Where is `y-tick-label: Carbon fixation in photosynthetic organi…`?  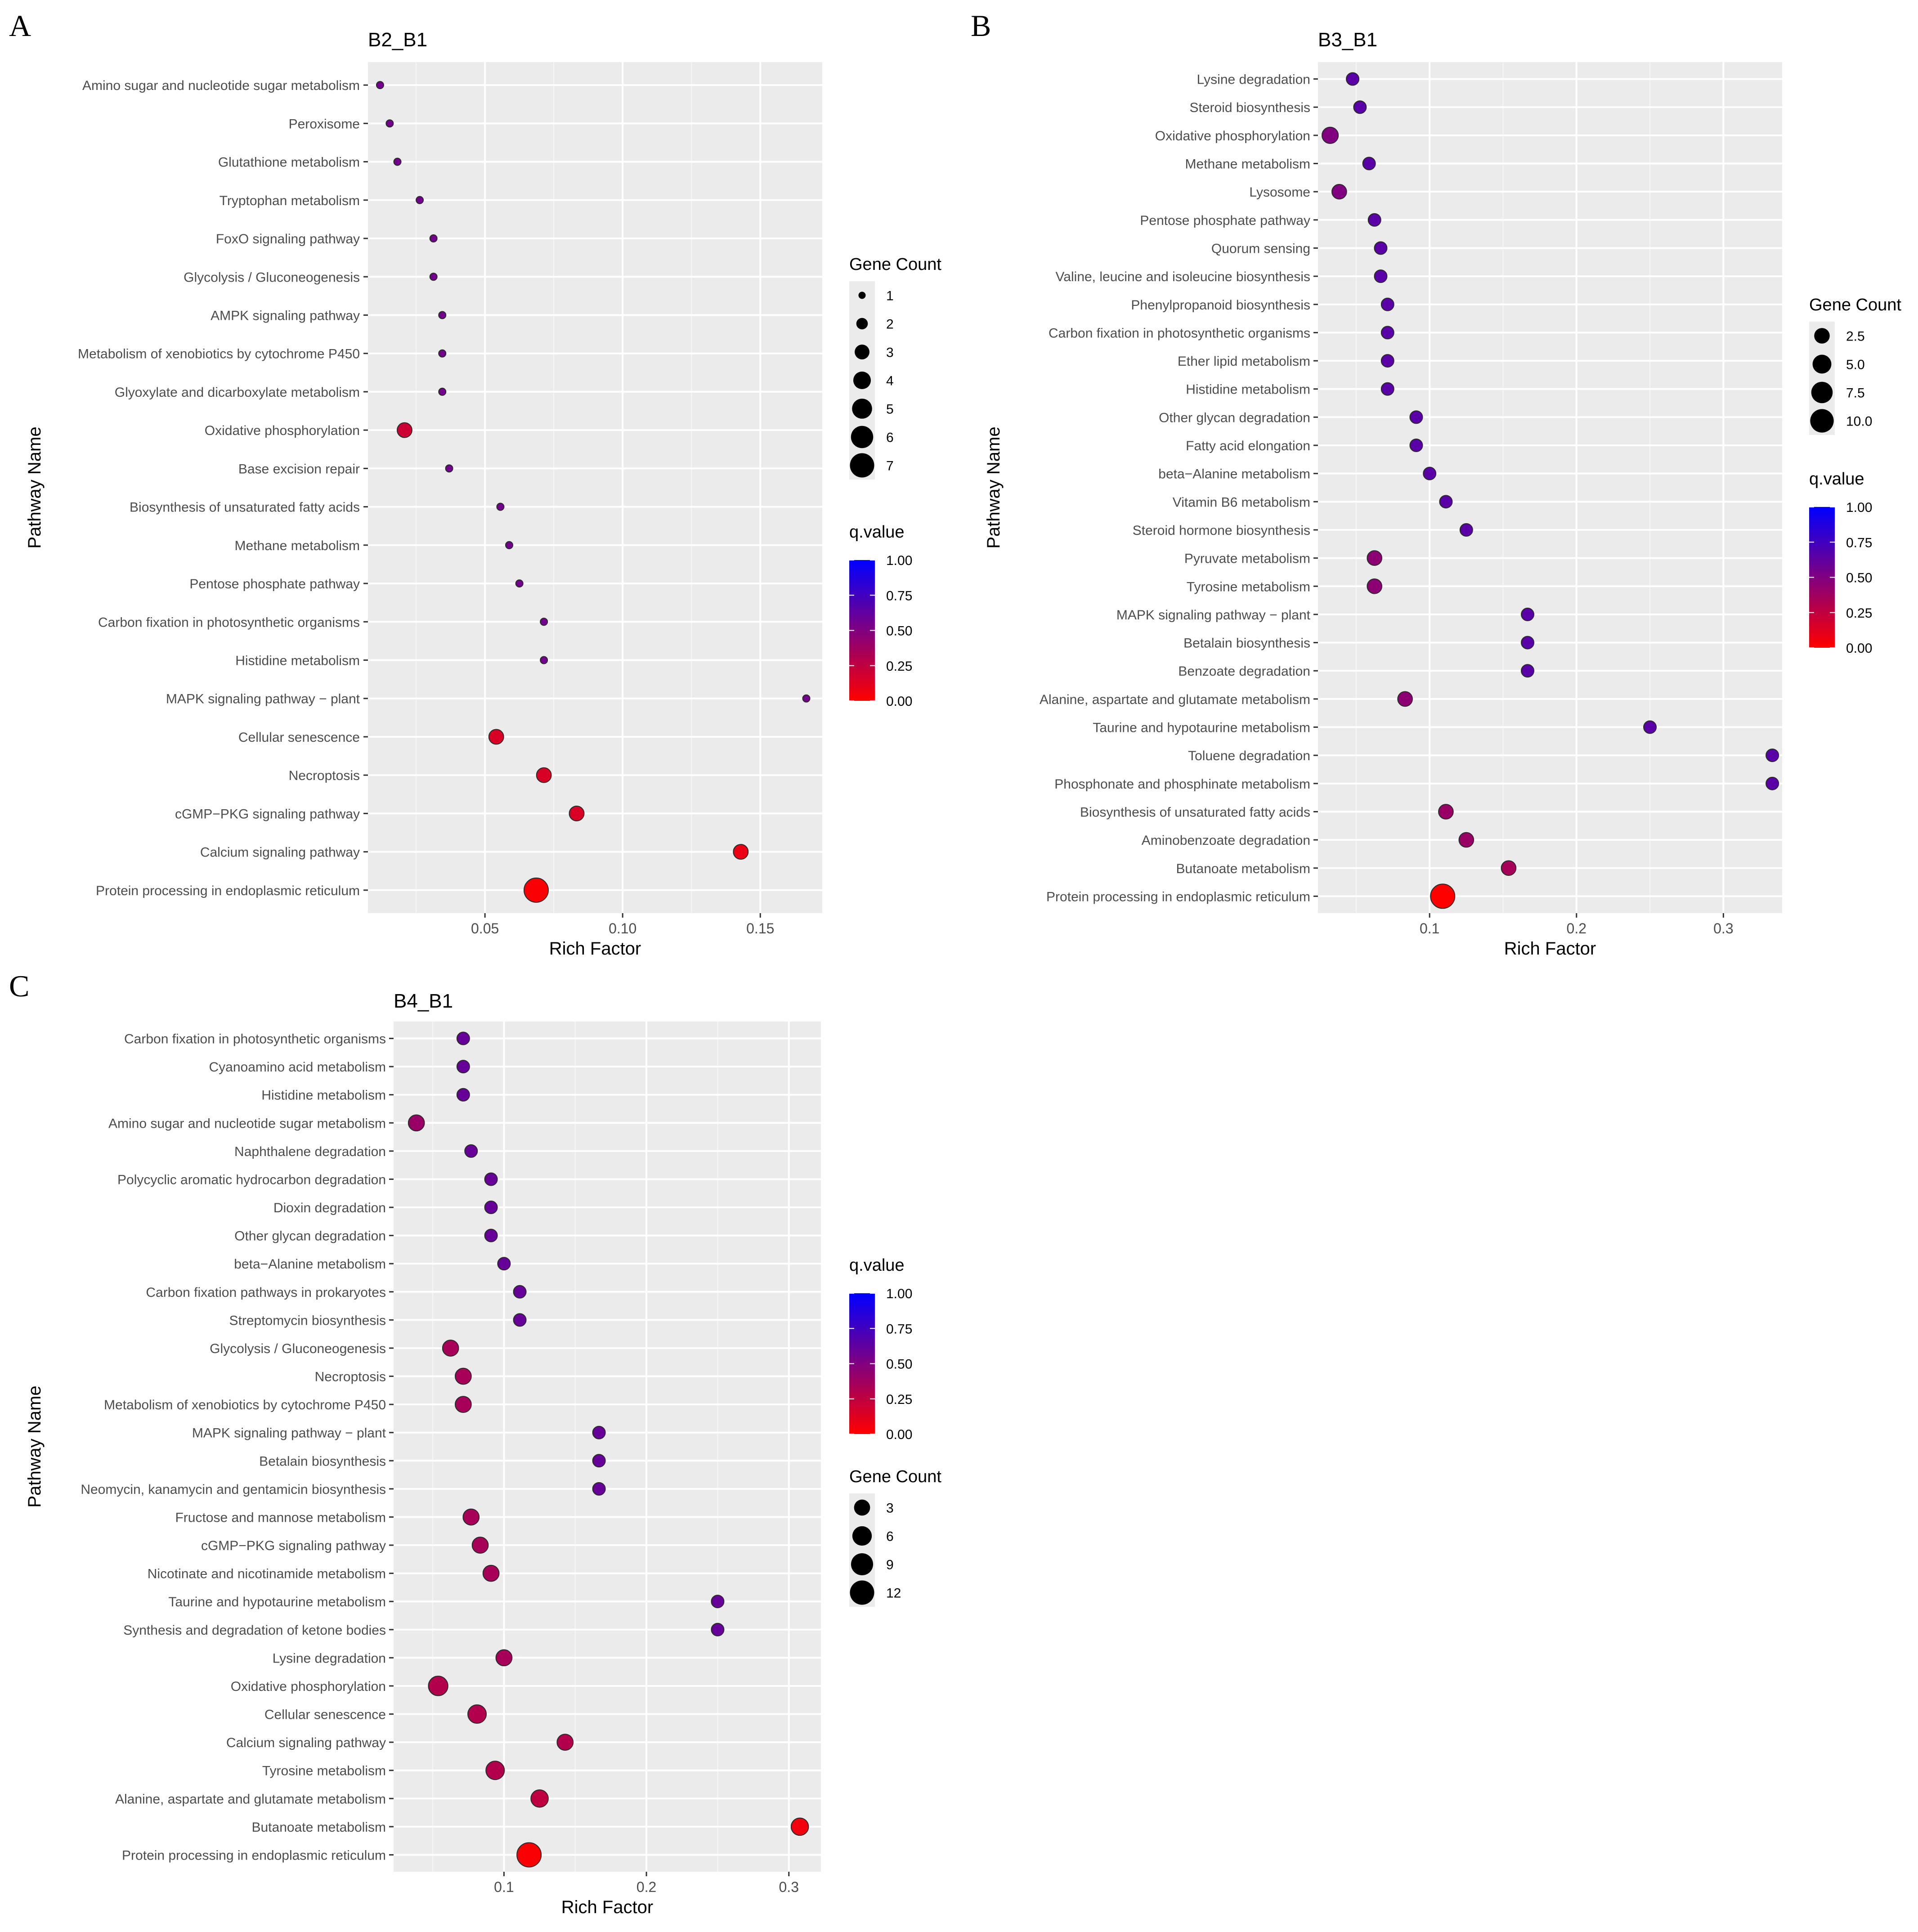
y-tick-label: Carbon fixation in photosynthetic organi… is located at coordinates (1179, 333).